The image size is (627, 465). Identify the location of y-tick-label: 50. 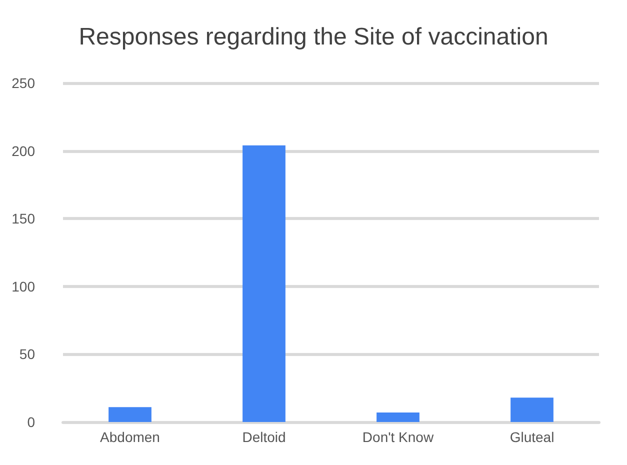
(27, 354).